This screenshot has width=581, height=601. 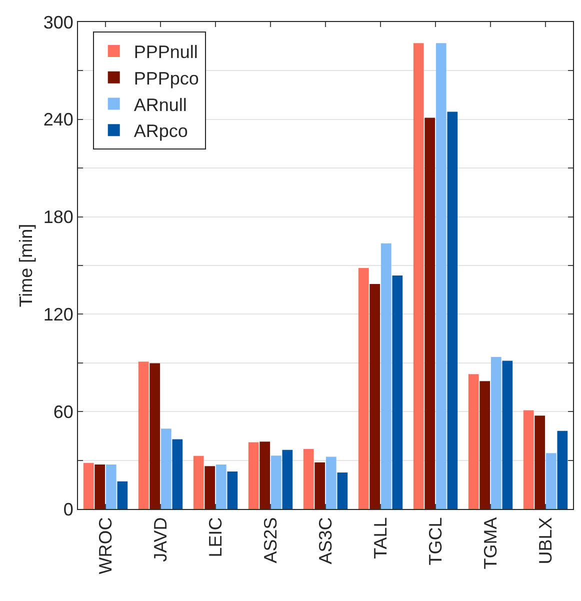 What do you see at coordinates (380, 538) in the screenshot?
I see `x-tick-label: TALL` at bounding box center [380, 538].